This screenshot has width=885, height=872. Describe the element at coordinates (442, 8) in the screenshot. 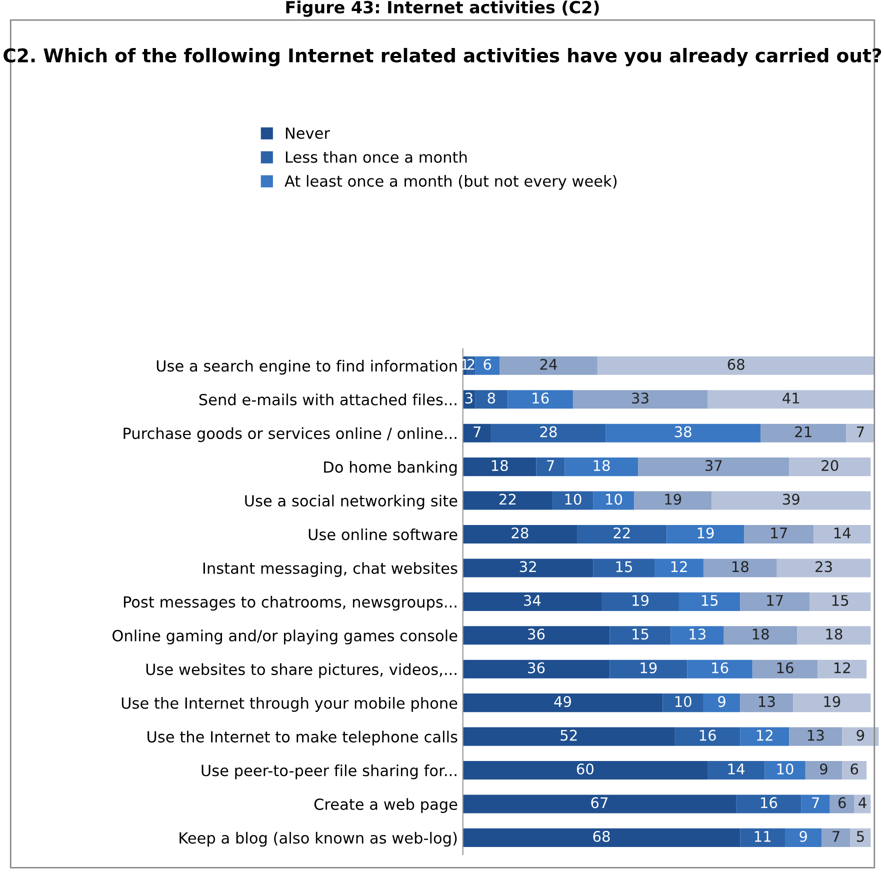

I see `caption: Figure 43: Internet activities (C2)` at that location.